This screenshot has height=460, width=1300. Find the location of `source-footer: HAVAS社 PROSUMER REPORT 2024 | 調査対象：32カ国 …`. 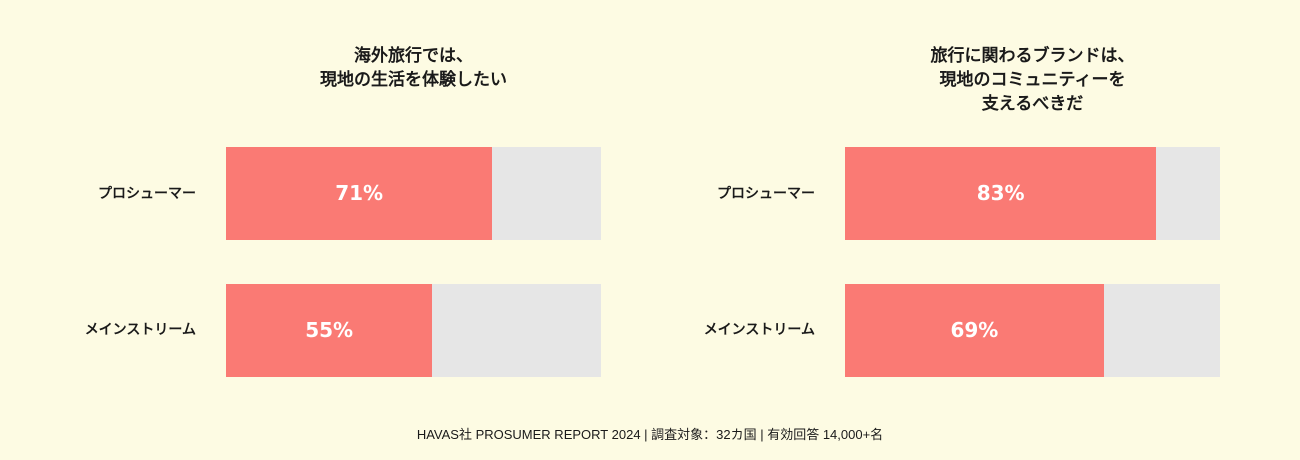

source-footer: HAVAS社 PROSUMER REPORT 2024 | 調査対象：32カ国 … is located at coordinates (650, 434).